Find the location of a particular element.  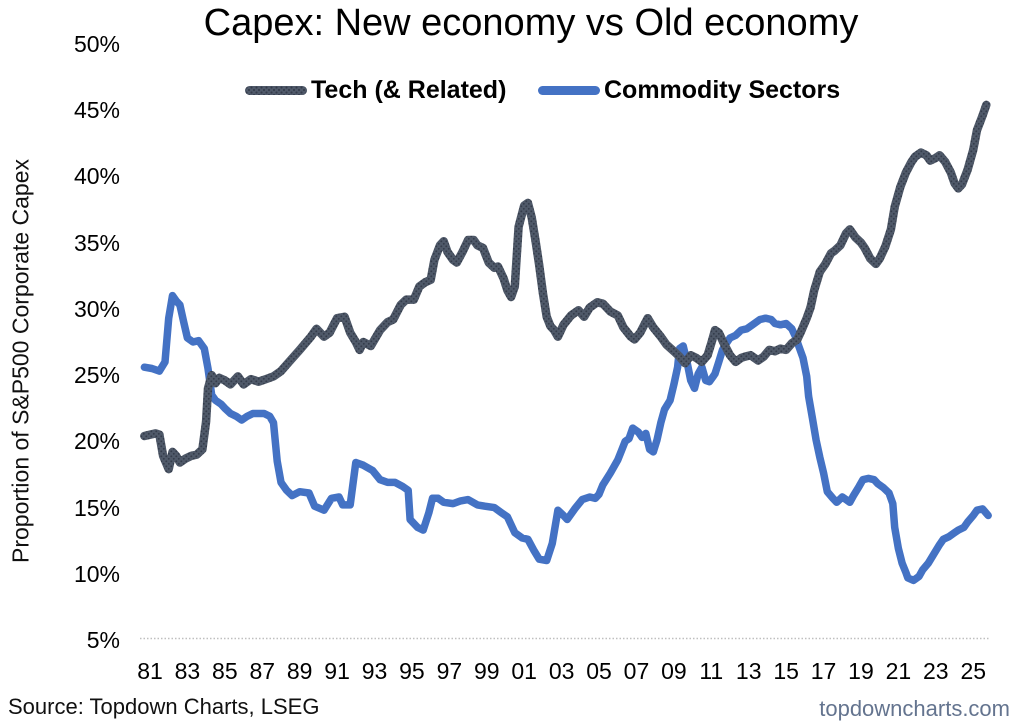

y-tick-label: 45% is located at coordinates (96, 110).